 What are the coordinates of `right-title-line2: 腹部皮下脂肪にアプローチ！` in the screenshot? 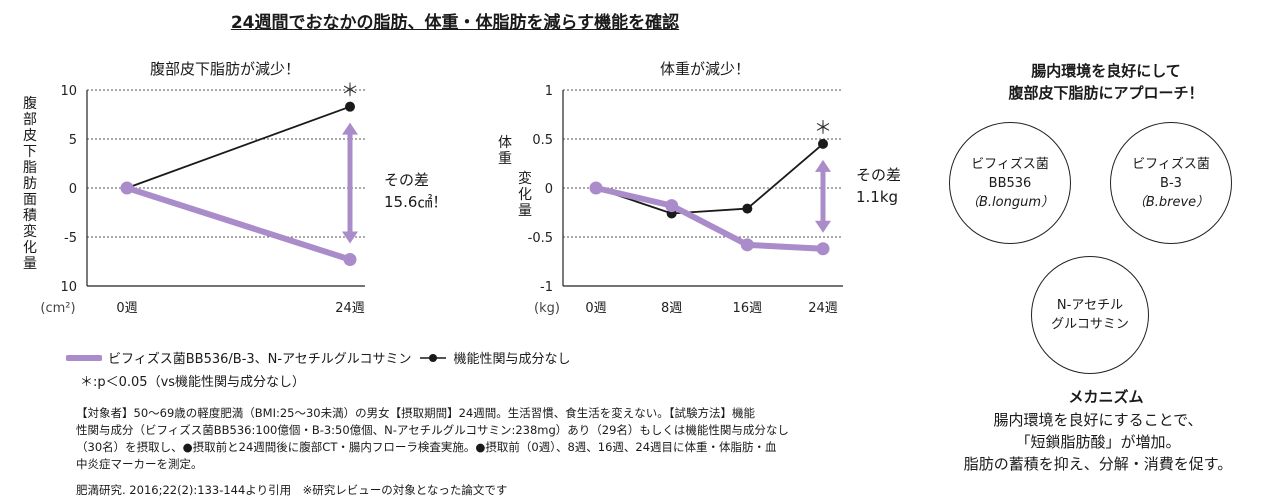 It's located at (1106, 93).